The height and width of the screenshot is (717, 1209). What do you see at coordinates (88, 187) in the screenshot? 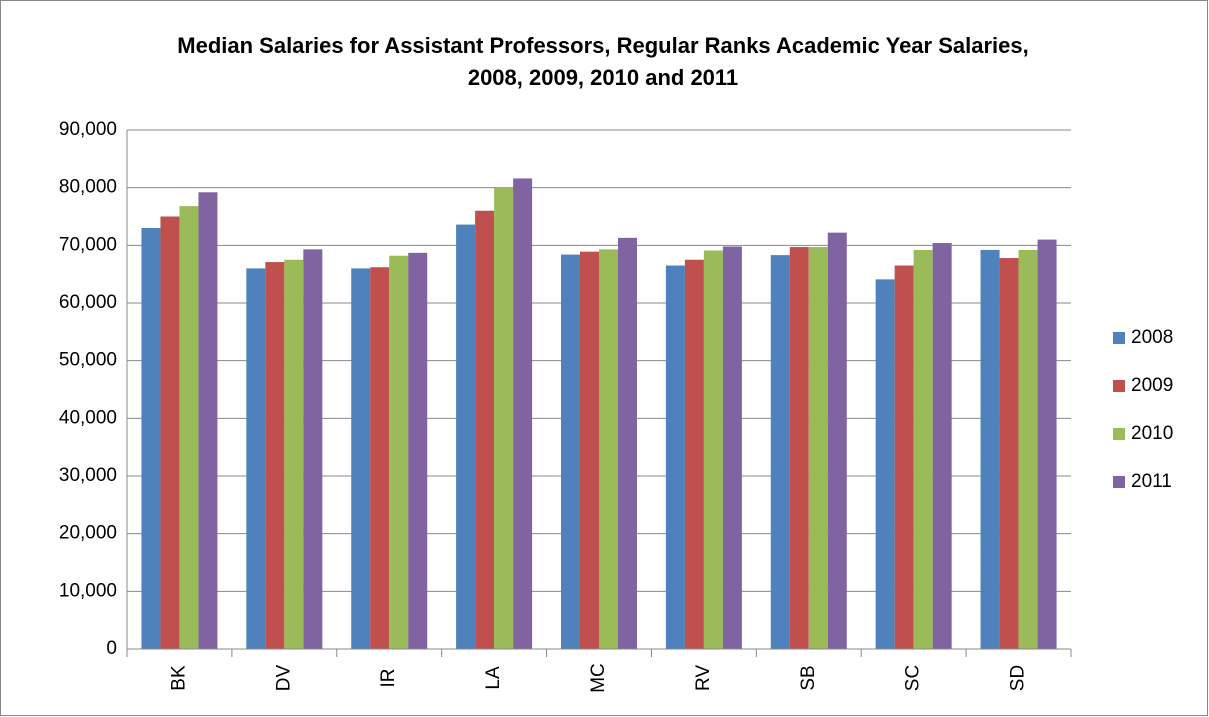
I see `y-tick-label: 80,000` at bounding box center [88, 187].